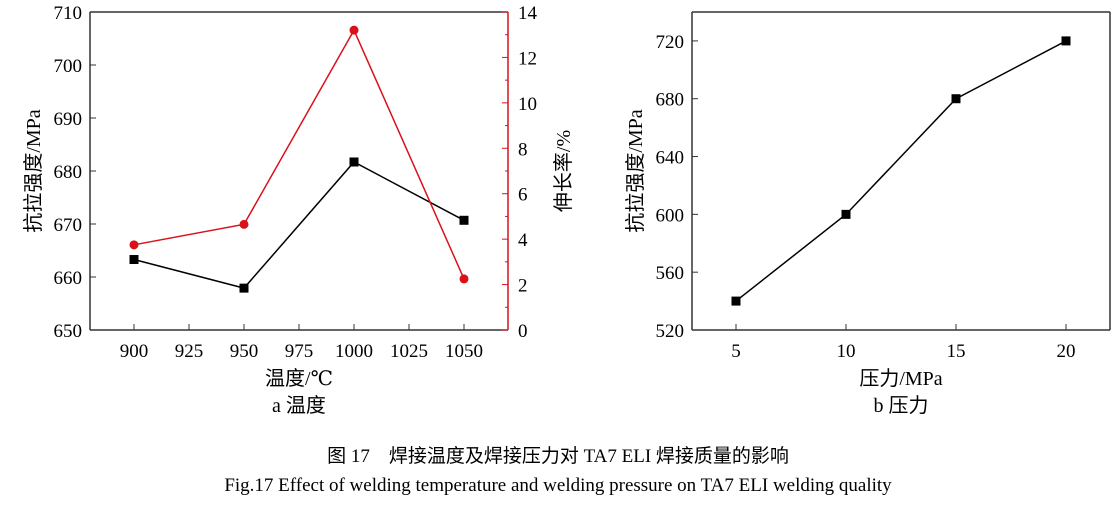 The width and height of the screenshot is (1117, 510). I want to click on y-tick-label: 560, so click(670, 273).